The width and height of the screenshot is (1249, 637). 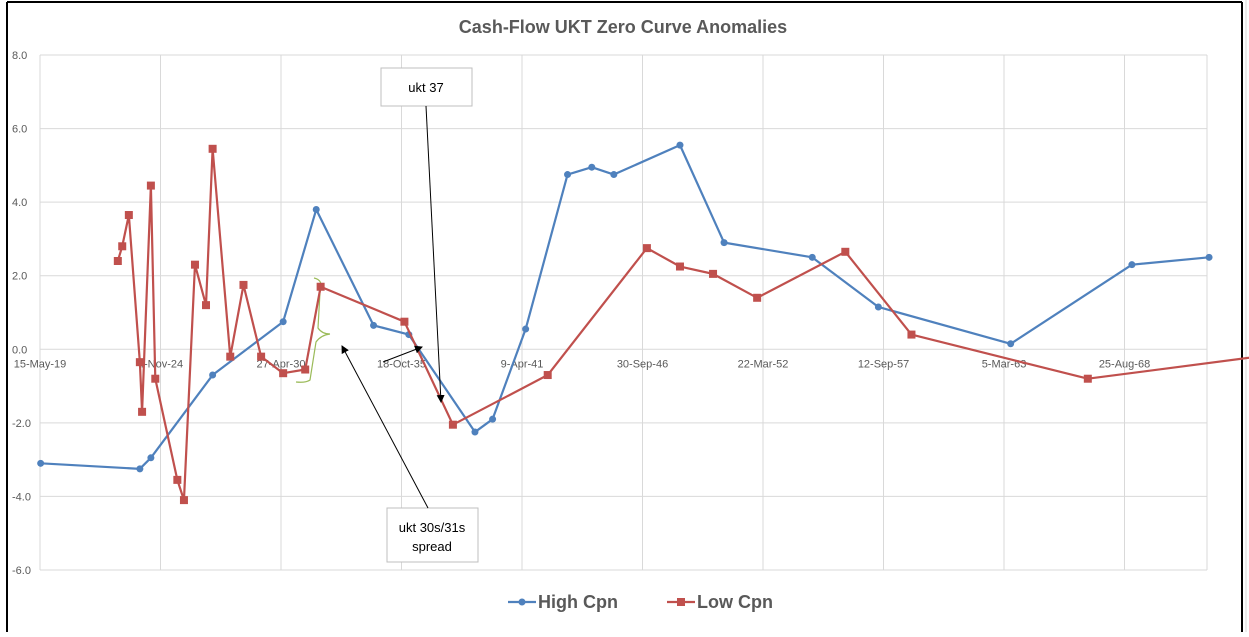 I want to click on y-axis: 8.0 6.0 4.0 2.0 0.0 -2.0 -4.0 -6.0, so click(x=21, y=313).